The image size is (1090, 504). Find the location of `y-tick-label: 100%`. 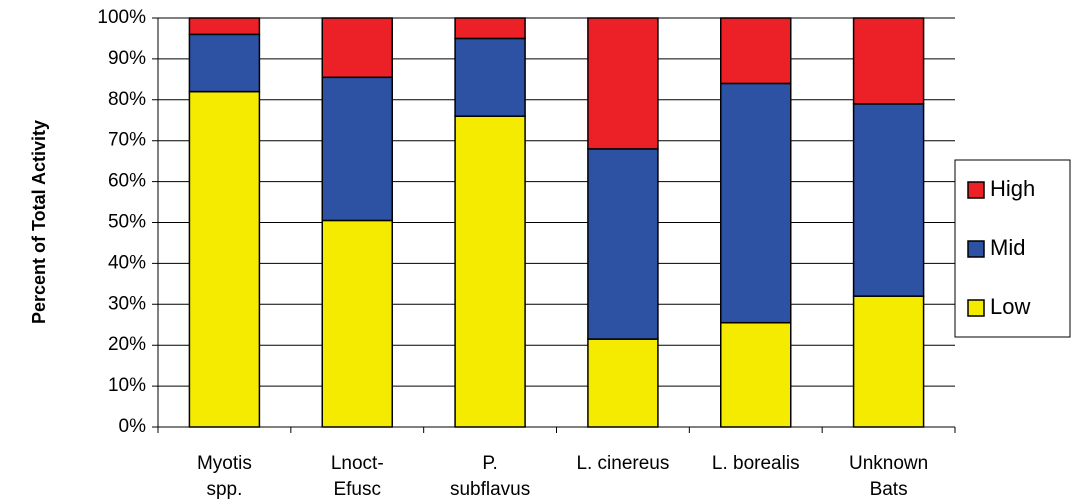

y-tick-label: 100% is located at coordinates (121, 17).